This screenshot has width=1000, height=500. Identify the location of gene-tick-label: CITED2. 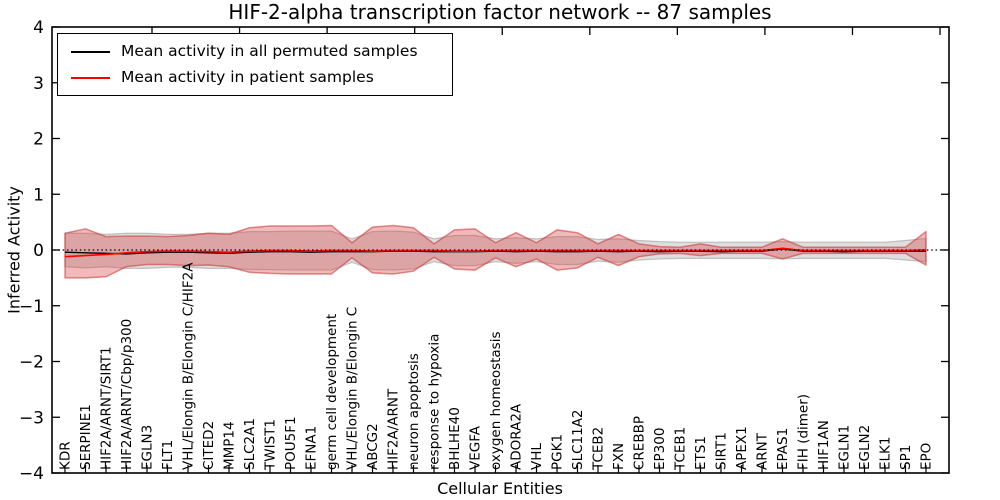
(209, 445).